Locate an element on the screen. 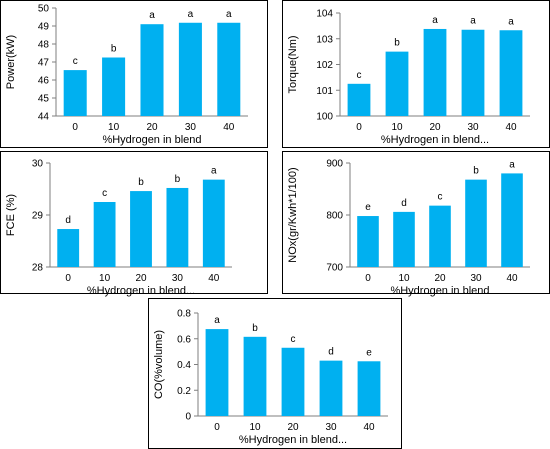 This screenshot has width=550, height=449. y-tick-label: 30 is located at coordinates (38, 164).